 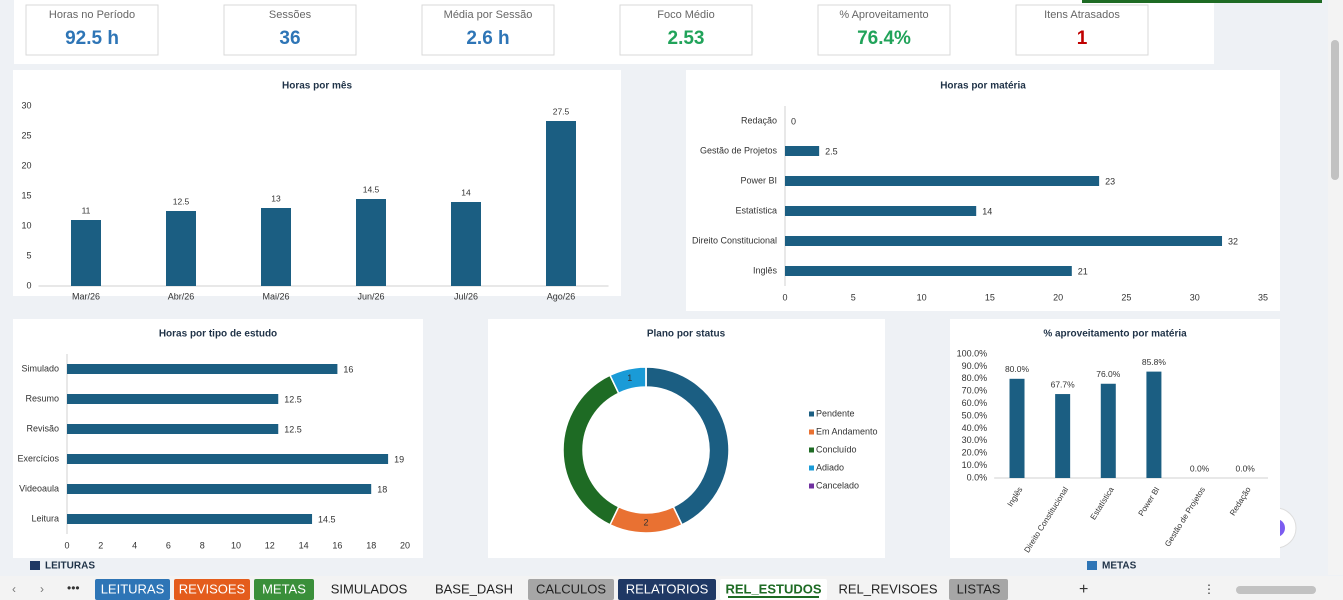 What do you see at coordinates (1063, 384) in the screenshot?
I see `data-label: 67.7%` at bounding box center [1063, 384].